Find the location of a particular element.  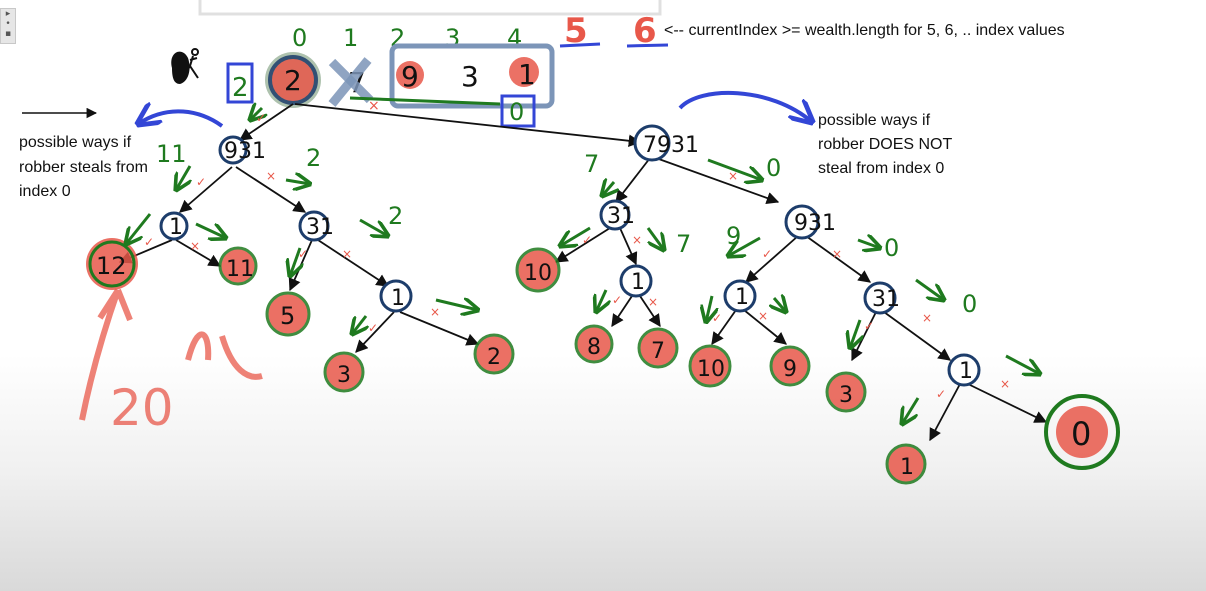

leaf-result: 10 is located at coordinates (538, 270).